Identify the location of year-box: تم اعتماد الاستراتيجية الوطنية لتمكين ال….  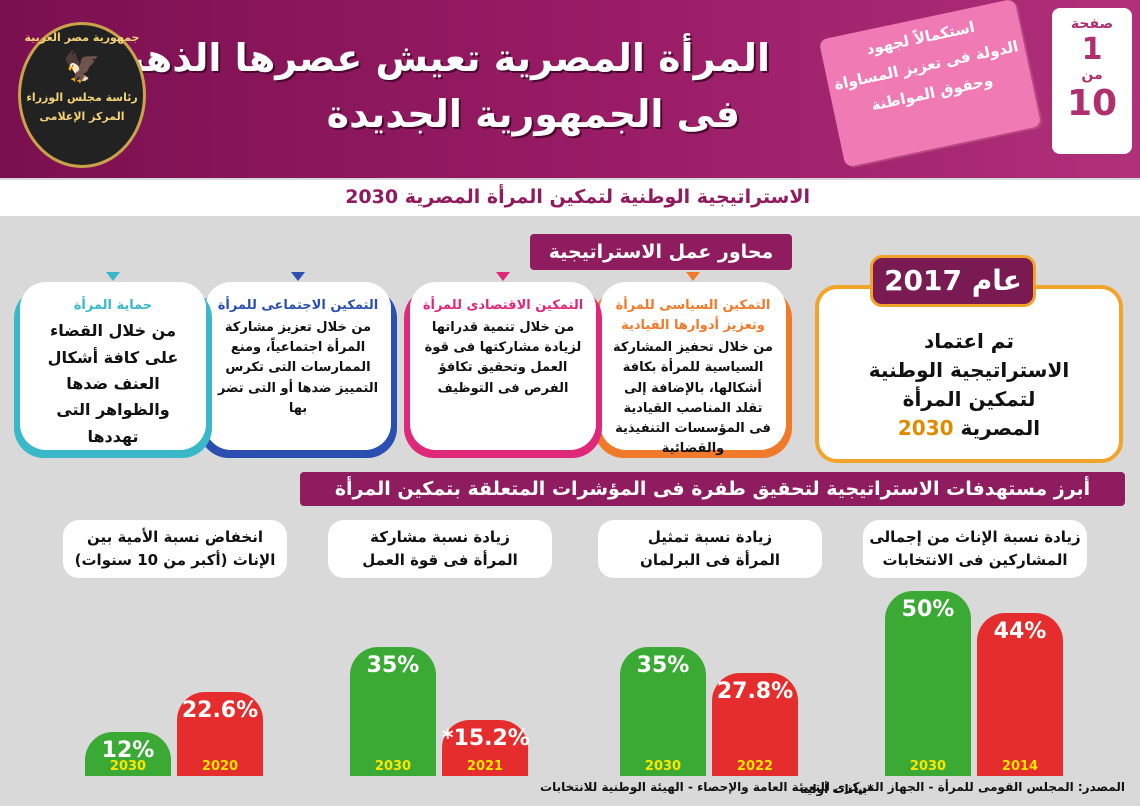
(969, 374).